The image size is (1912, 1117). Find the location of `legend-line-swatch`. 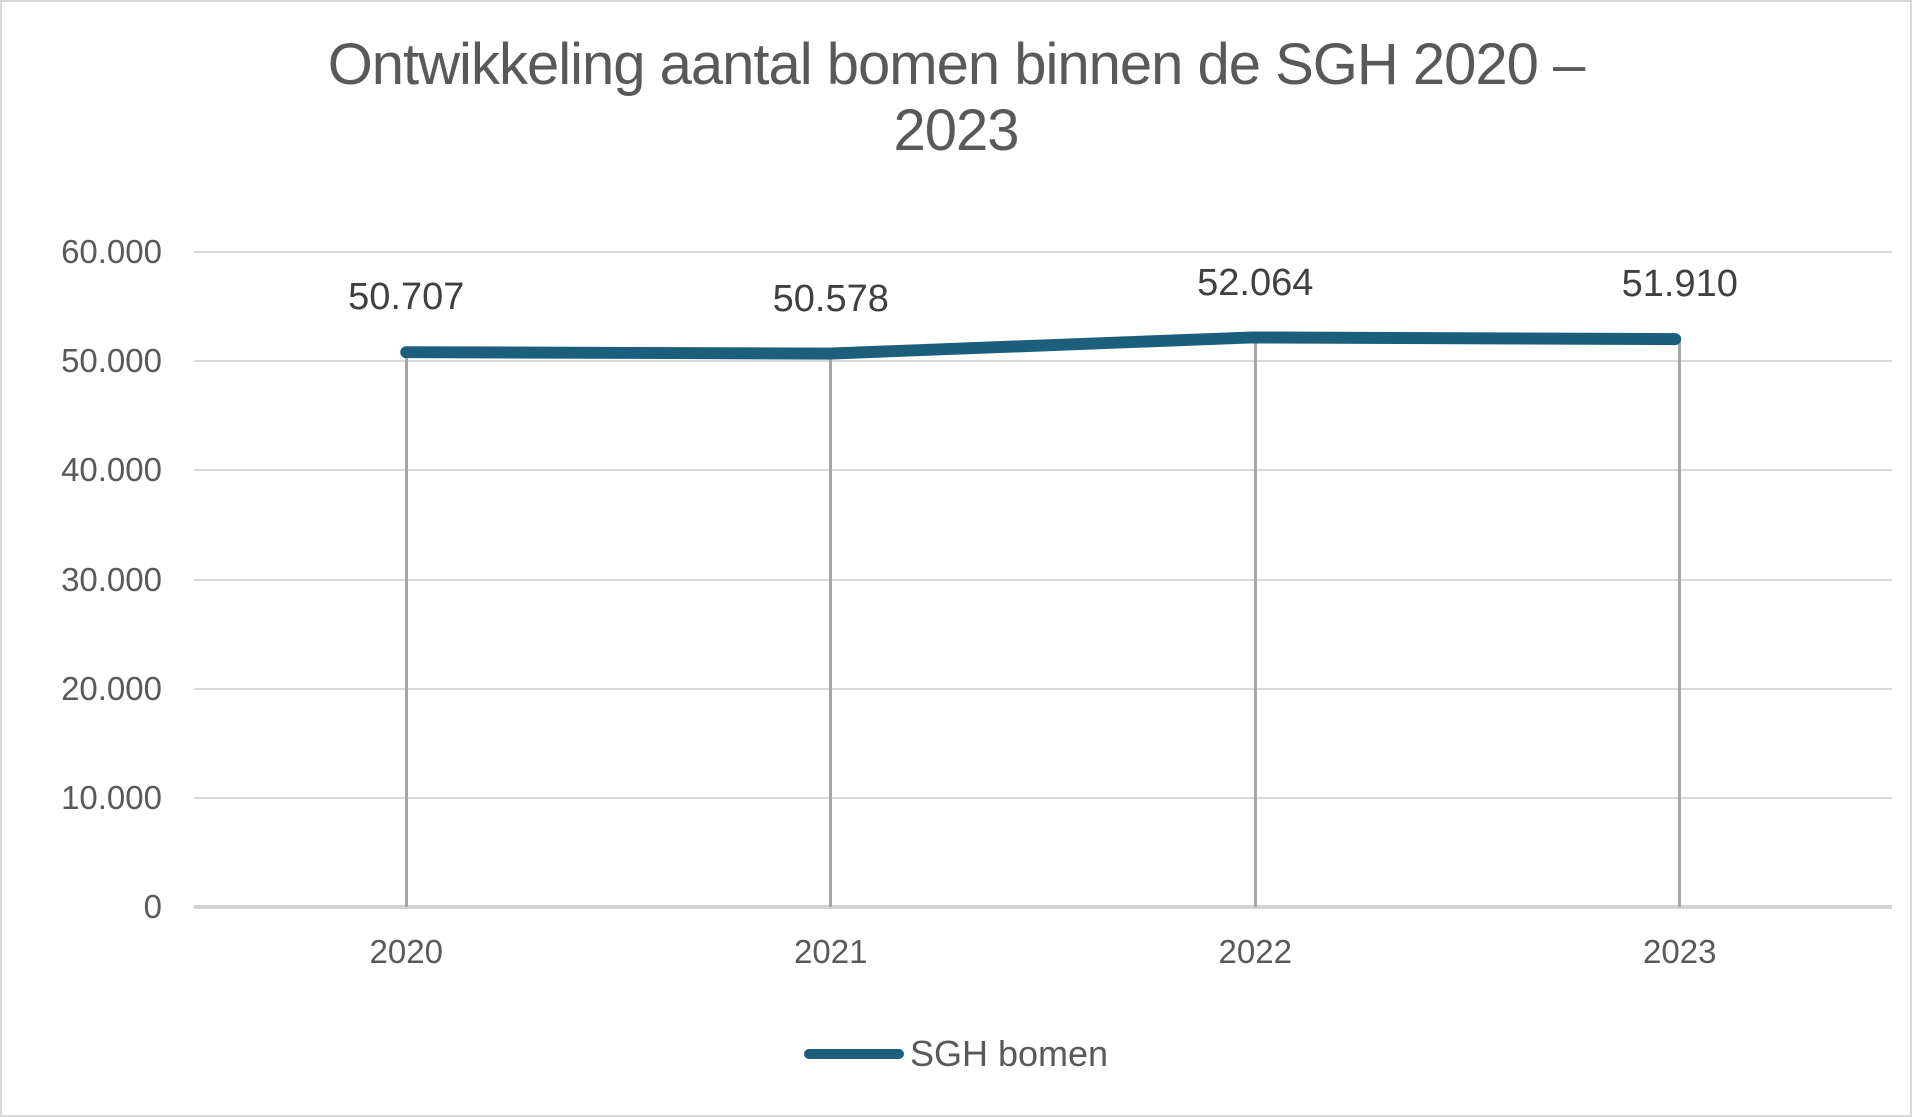

legend-line-swatch is located at coordinates (853, 1054).